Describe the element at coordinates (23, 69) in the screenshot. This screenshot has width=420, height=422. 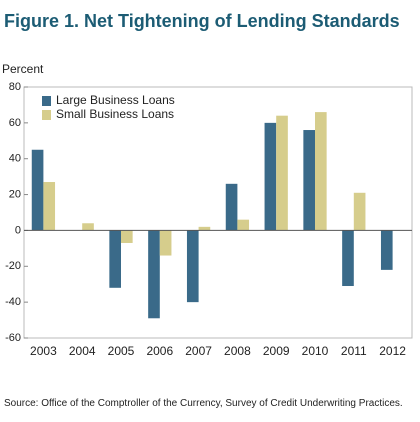
I see `y-axis-label: Percent` at that location.